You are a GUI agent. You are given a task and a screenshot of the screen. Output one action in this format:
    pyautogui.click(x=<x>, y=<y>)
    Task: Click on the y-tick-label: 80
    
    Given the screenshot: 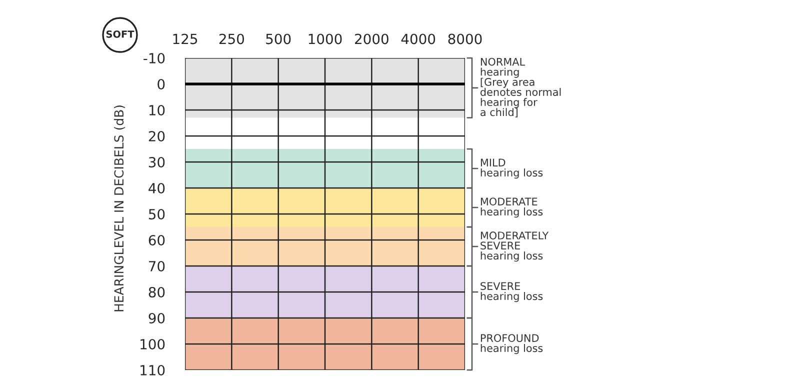 What is the action you would take?
    pyautogui.click(x=156, y=292)
    